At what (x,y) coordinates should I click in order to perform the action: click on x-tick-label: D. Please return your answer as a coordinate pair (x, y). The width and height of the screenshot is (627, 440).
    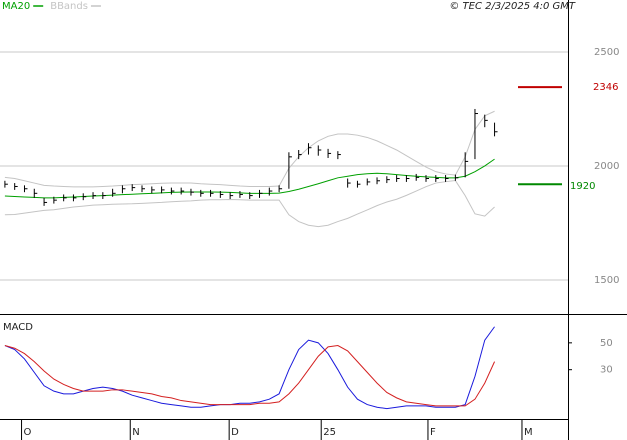
    Looking at the image, I should click on (235, 432).